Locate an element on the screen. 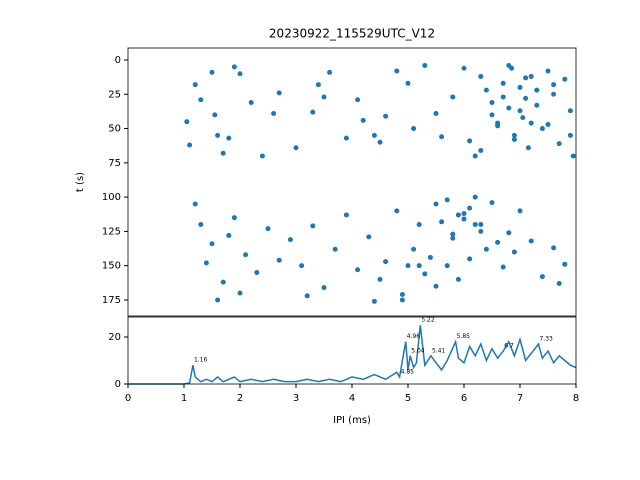 The height and width of the screenshot is (480, 640). y-tick-label: 20 is located at coordinates (114, 337).